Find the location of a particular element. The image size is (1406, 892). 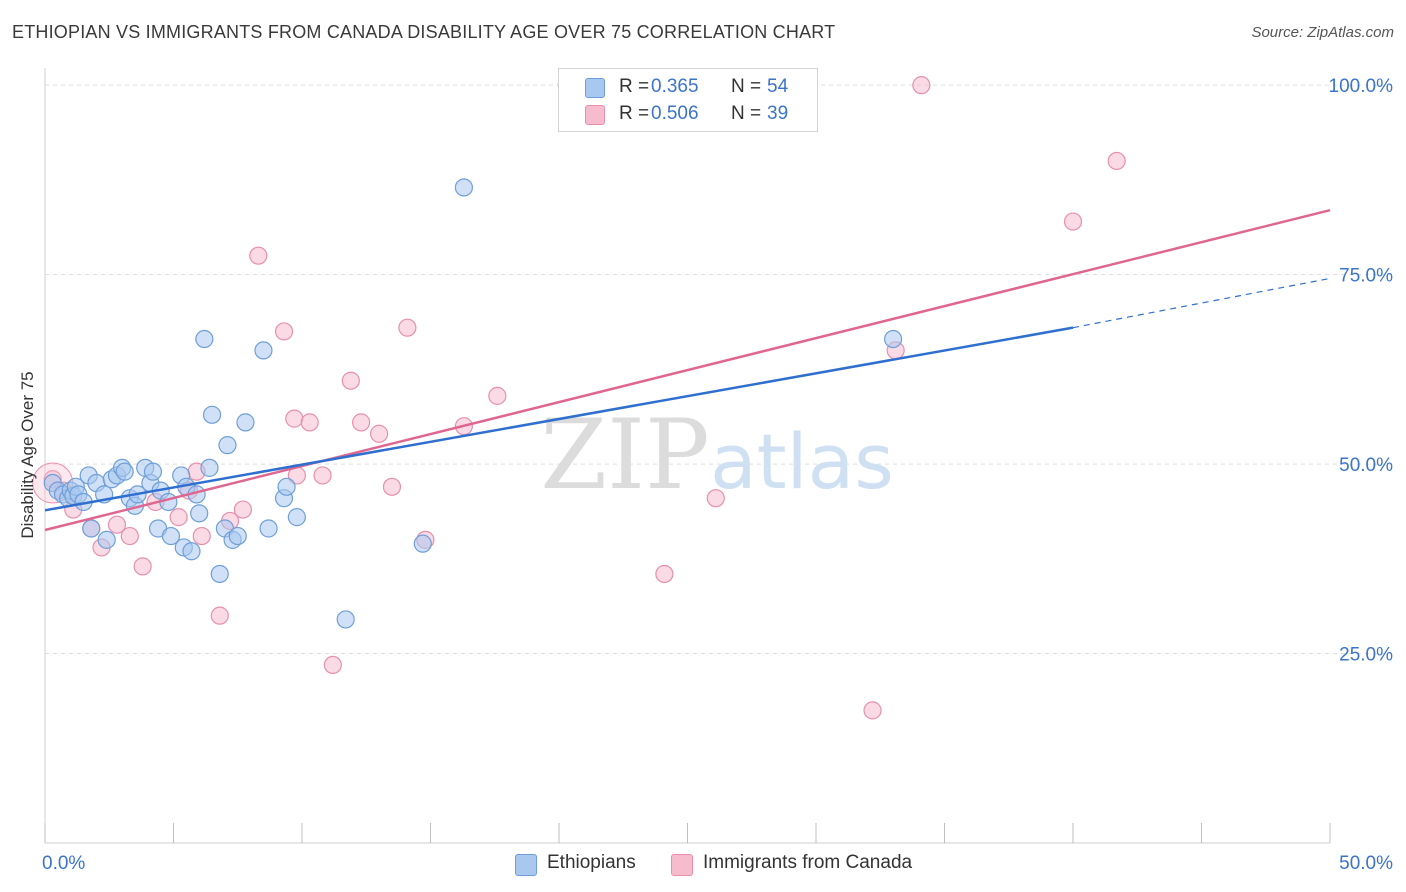

y-tick-label: 50.0% is located at coordinates (1366, 465).